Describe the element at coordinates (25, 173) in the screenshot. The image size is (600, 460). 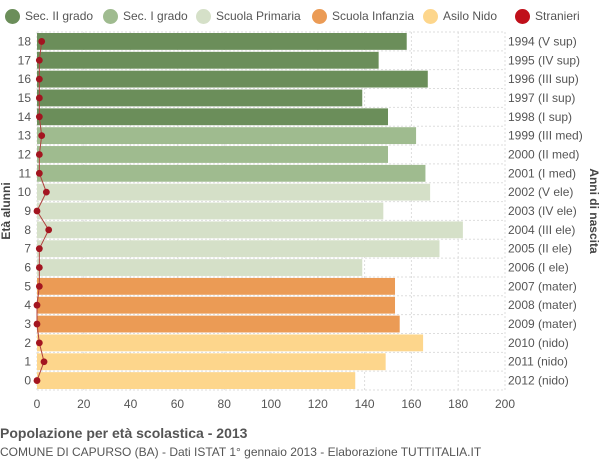
I see `y-tick-label: 11` at that location.